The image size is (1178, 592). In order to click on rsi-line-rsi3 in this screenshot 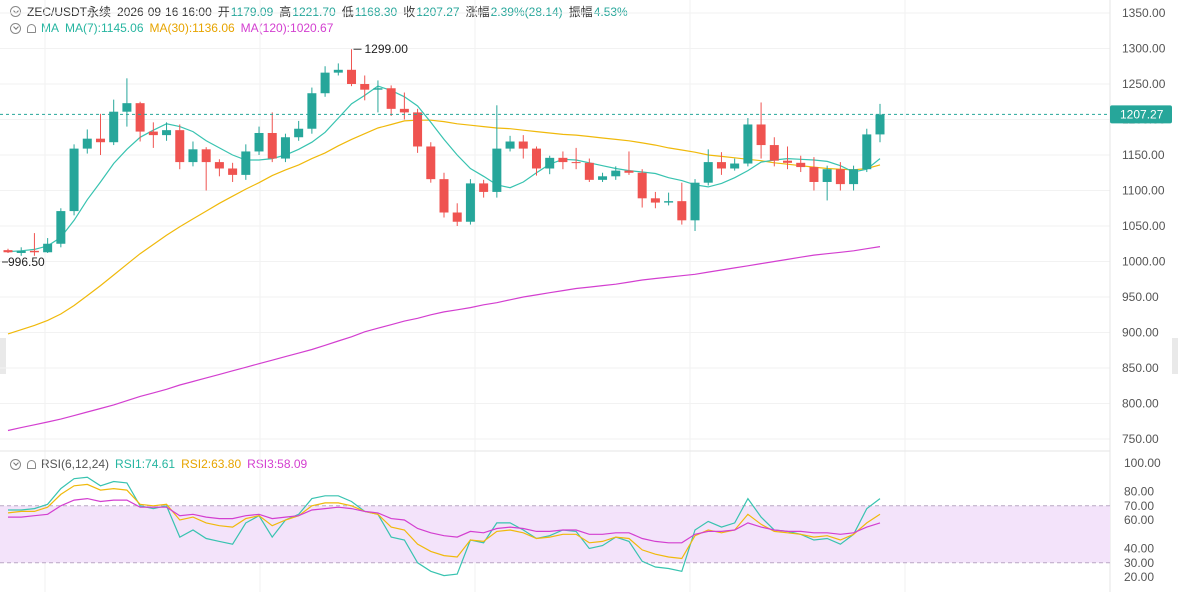, I will do `click(444, 520)`.